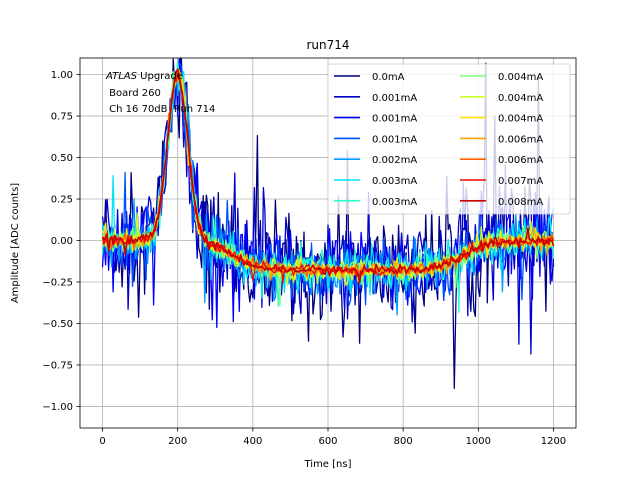 The height and width of the screenshot is (480, 640). I want to click on annotation-board: Board 260, so click(133, 93).